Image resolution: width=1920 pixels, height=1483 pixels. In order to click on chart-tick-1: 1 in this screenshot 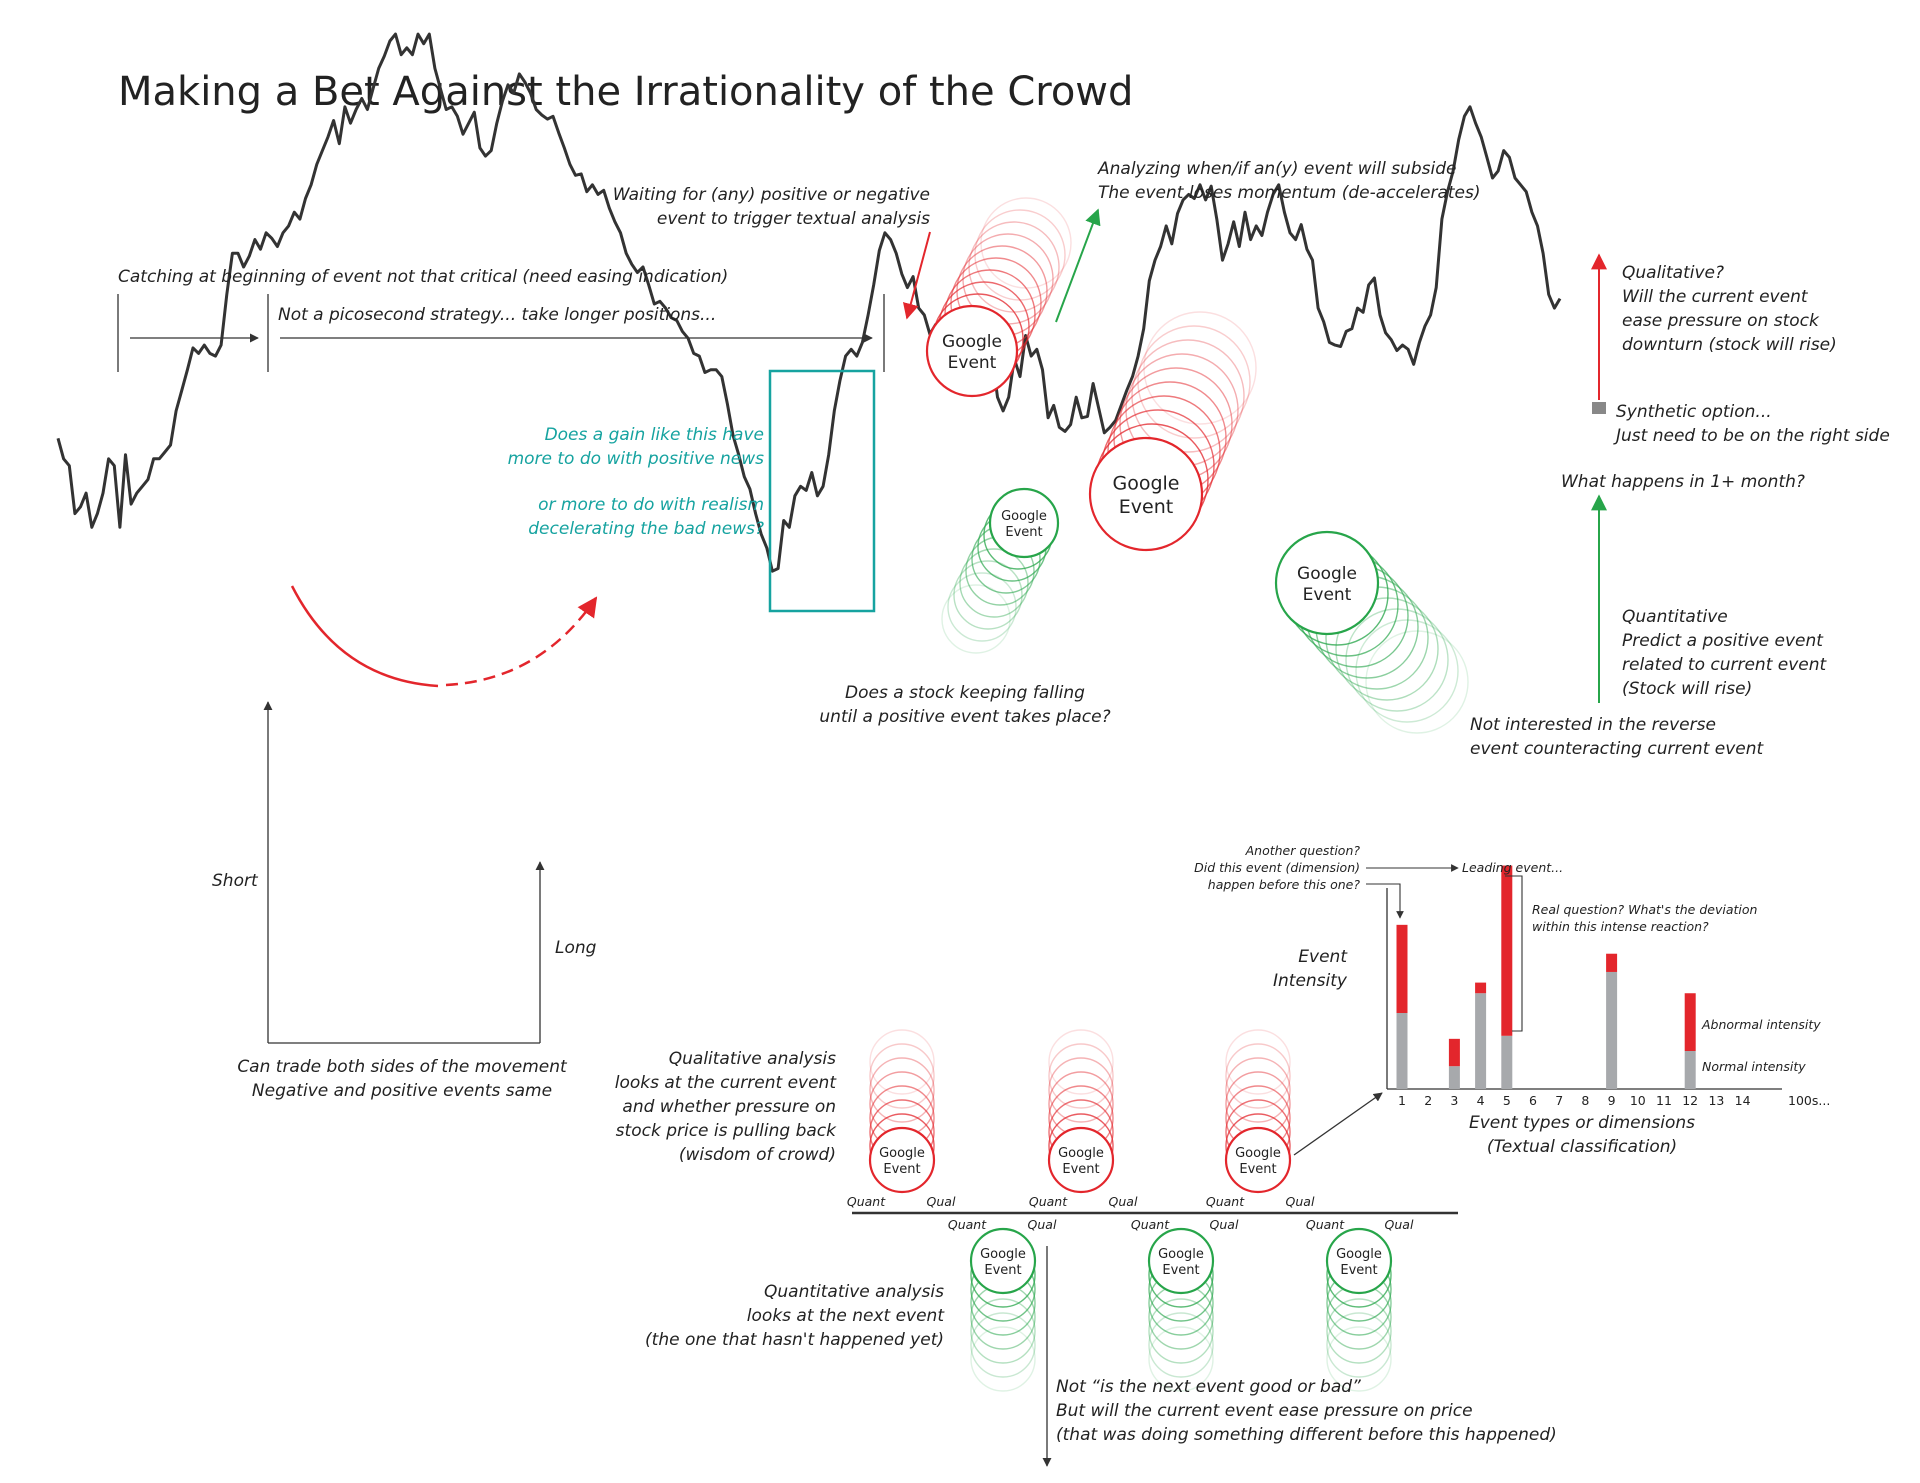, I will do `click(1402, 1100)`.